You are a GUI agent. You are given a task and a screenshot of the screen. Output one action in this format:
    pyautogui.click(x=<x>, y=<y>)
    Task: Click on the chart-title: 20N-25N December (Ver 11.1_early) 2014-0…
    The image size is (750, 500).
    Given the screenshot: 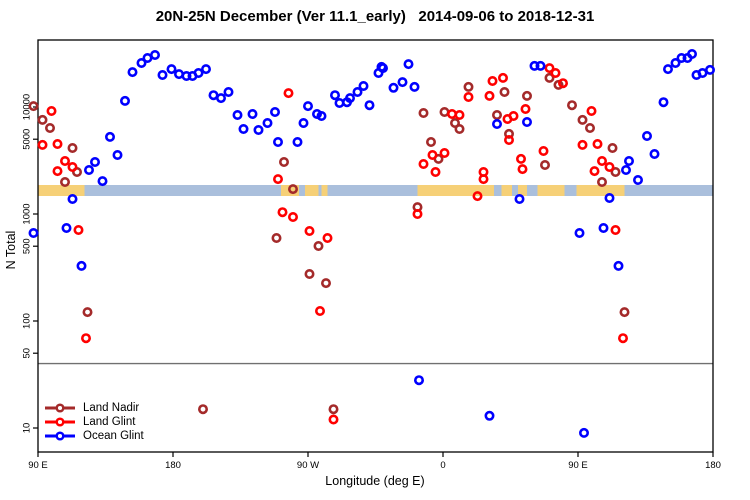 What is the action you would take?
    pyautogui.click(x=375, y=16)
    